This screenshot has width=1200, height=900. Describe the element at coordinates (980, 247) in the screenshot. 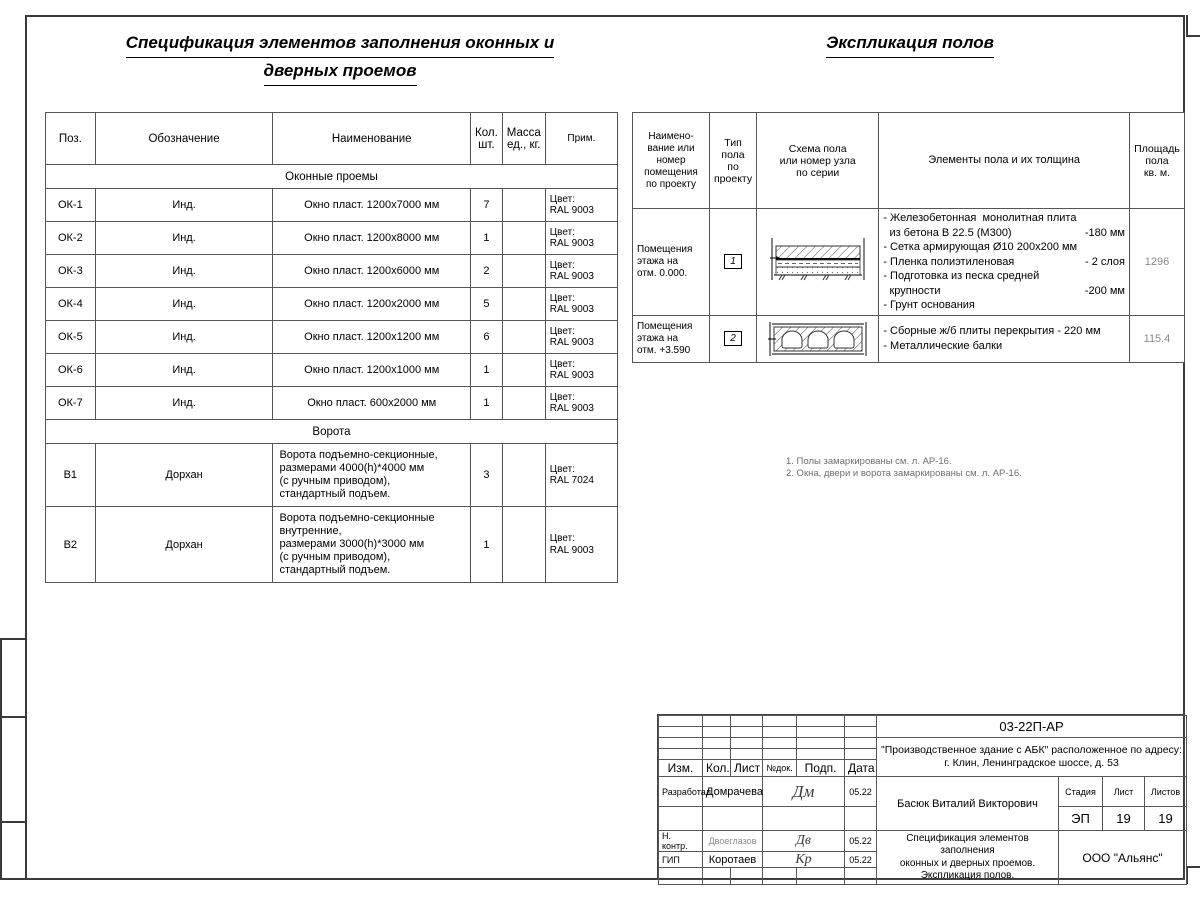

I see `floor-element-label: - Сетка армирующая Ø10 200x200 мм` at that location.